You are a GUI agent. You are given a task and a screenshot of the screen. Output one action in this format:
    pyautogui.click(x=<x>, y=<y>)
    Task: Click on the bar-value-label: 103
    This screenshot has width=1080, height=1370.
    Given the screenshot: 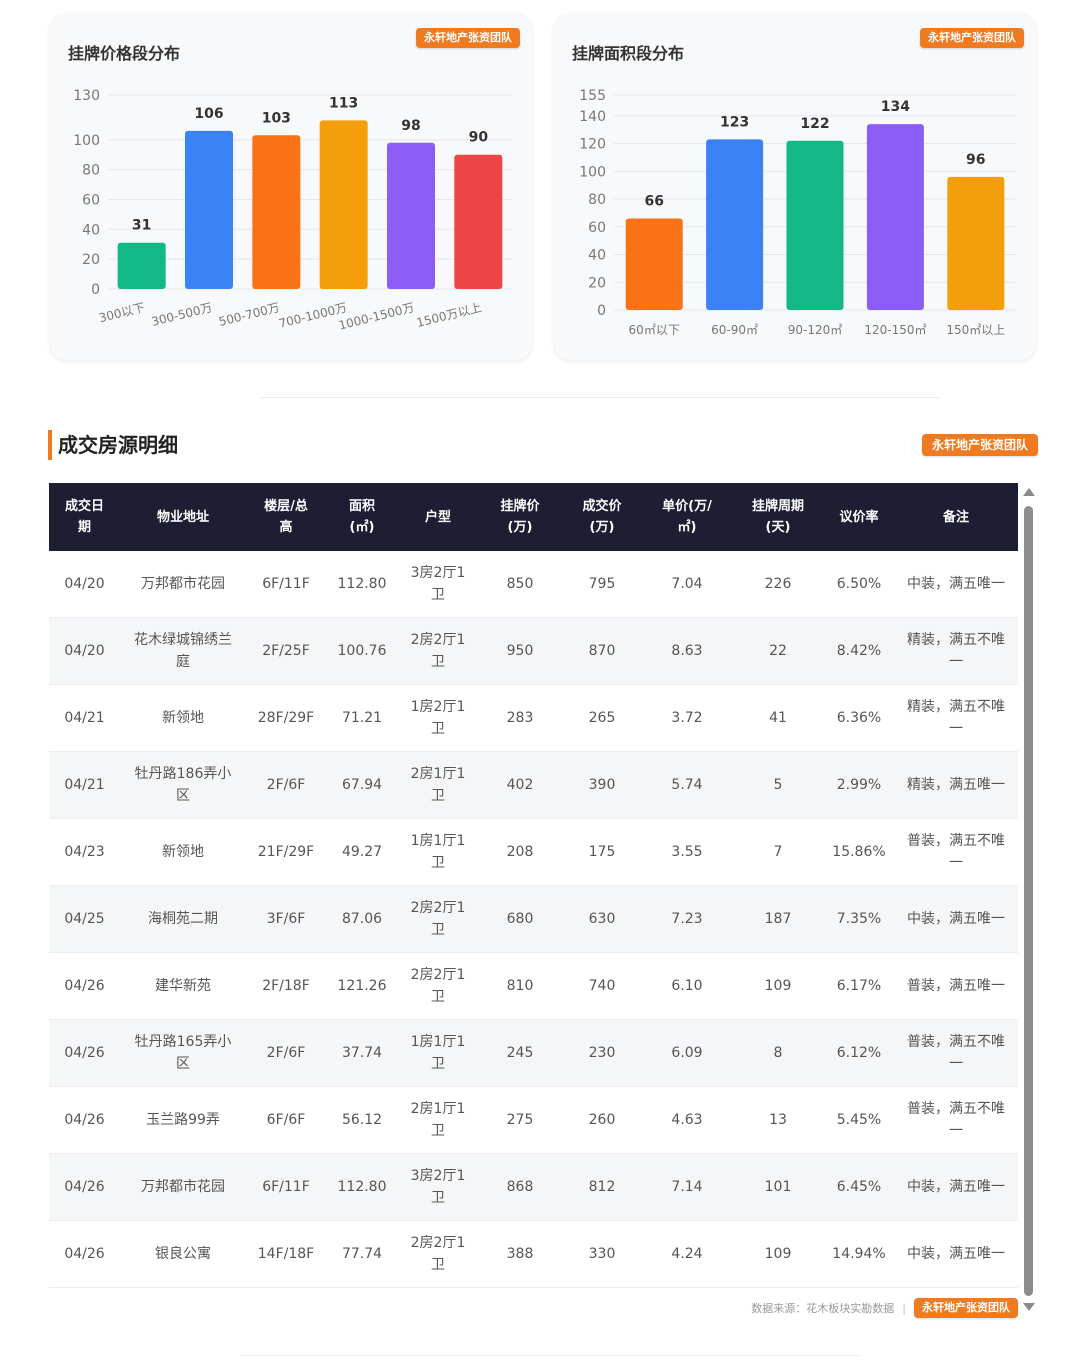 What is the action you would take?
    pyautogui.click(x=276, y=118)
    